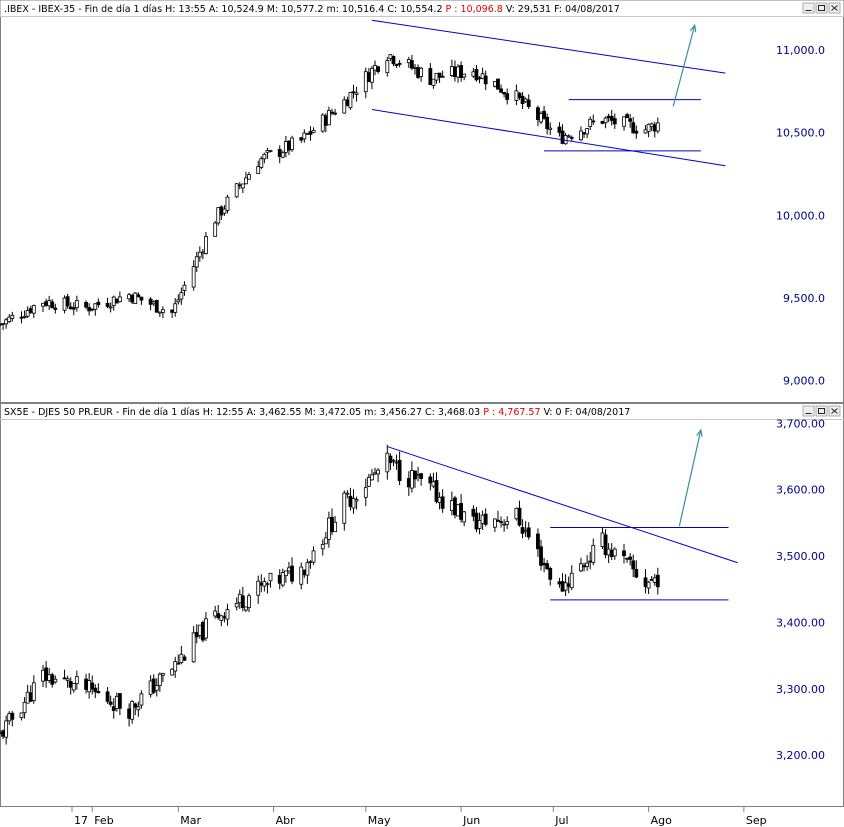 Image resolution: width=844 pixels, height=827 pixels. What do you see at coordinates (834, 8) in the screenshot?
I see `panel1-close-button` at bounding box center [834, 8].